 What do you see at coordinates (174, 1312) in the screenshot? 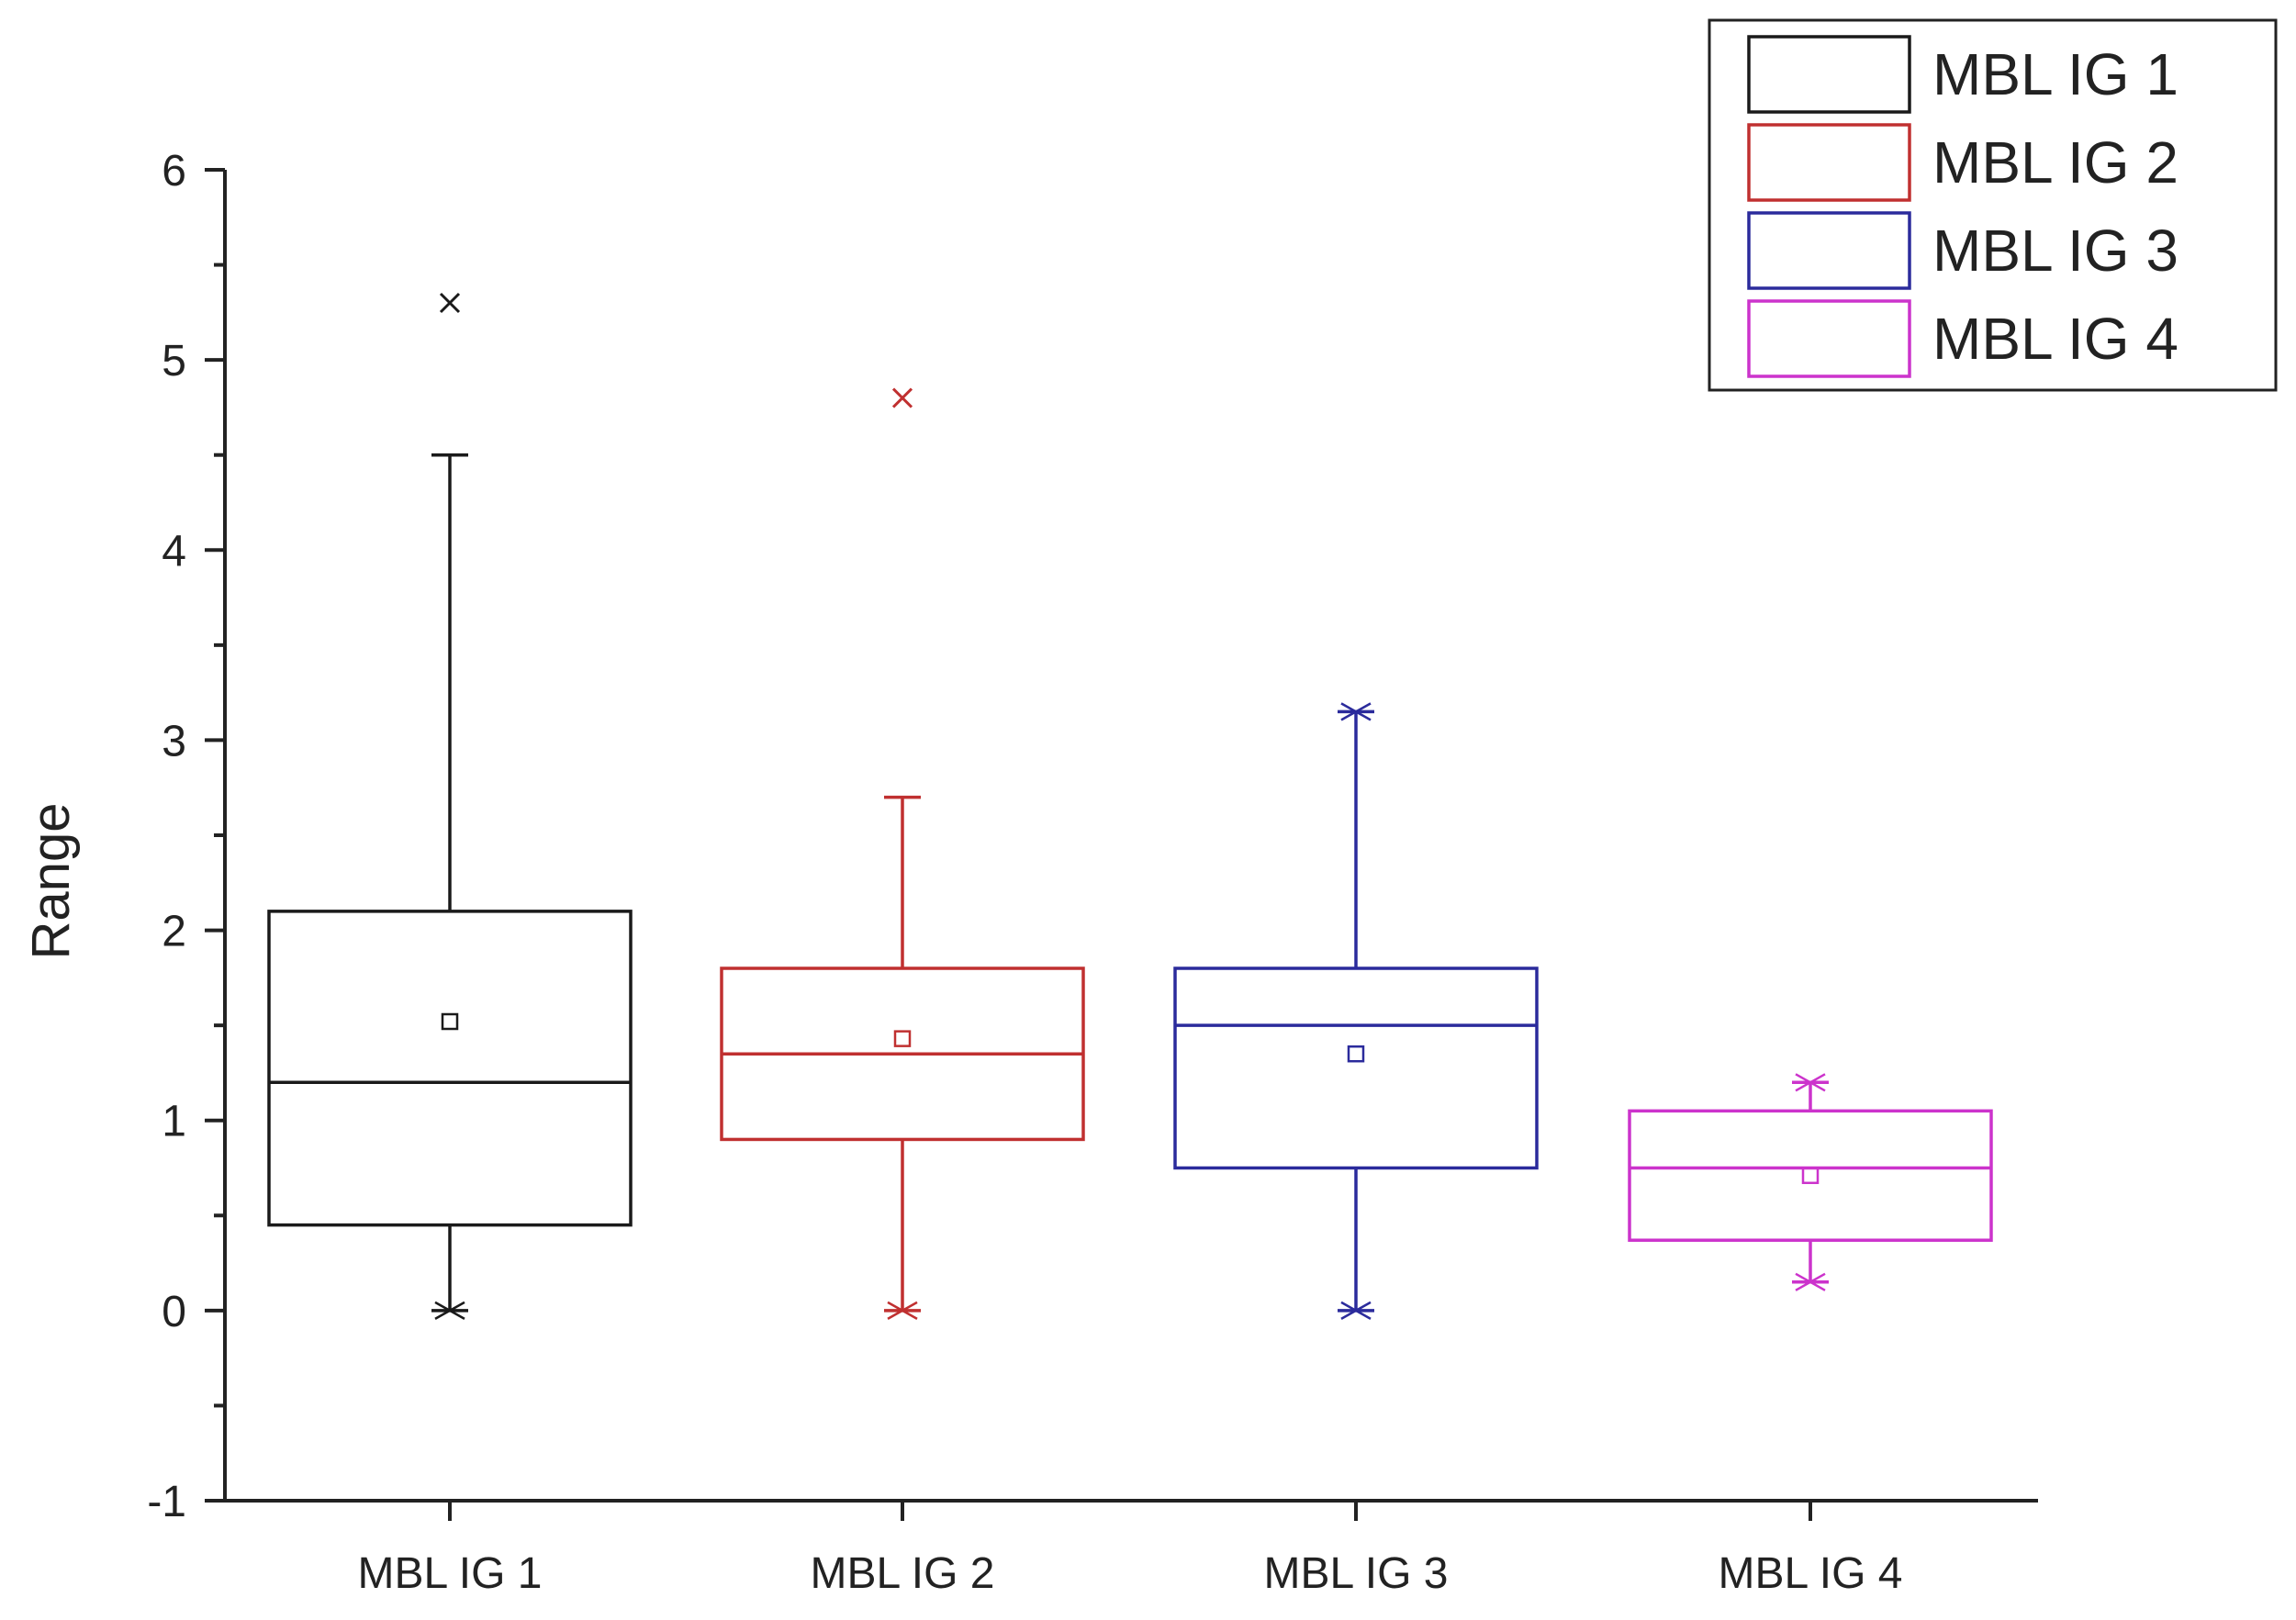
I see `y-tick-label: 0` at bounding box center [174, 1312].